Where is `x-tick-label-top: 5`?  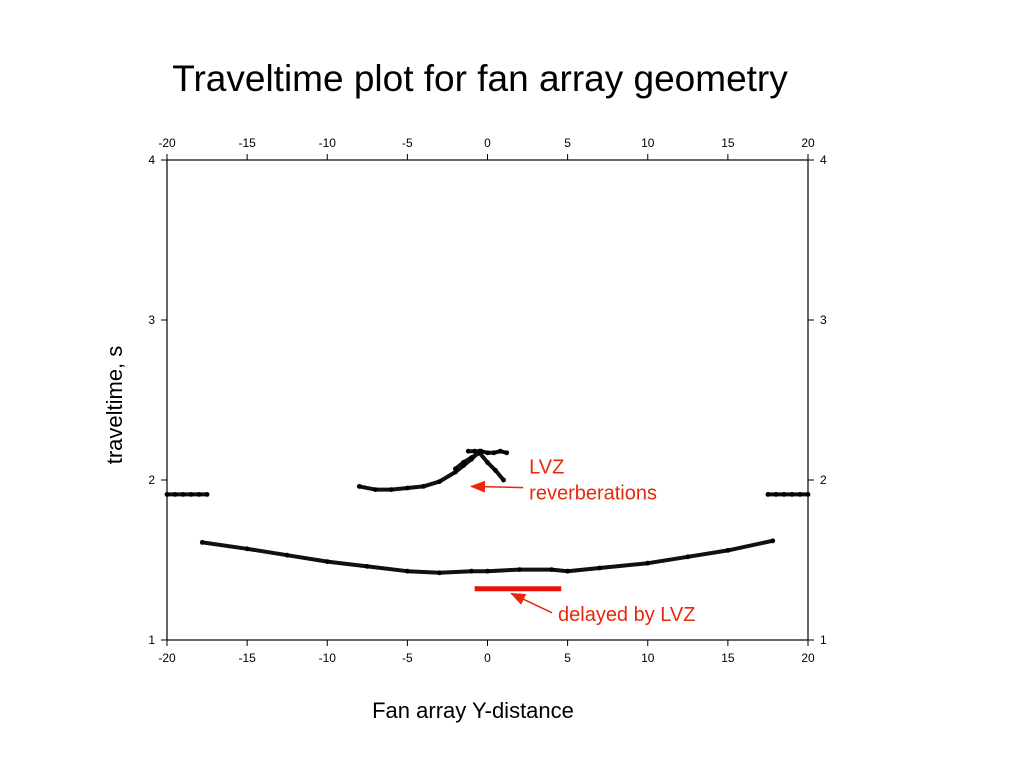
x-tick-label-top: 5 is located at coordinates (567, 143).